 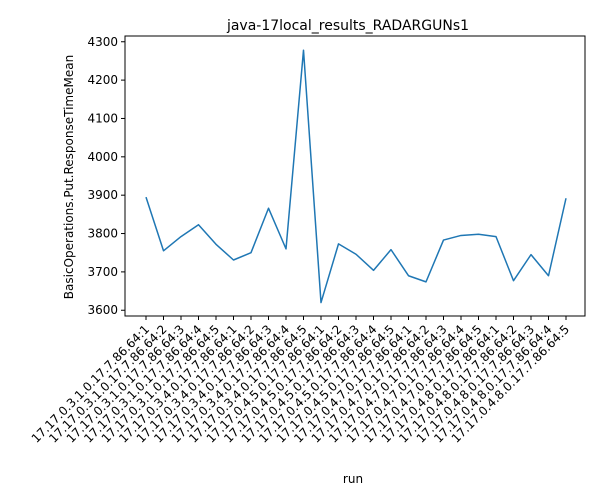 What do you see at coordinates (102, 42) in the screenshot?
I see `y-tick-label: 4300` at bounding box center [102, 42].